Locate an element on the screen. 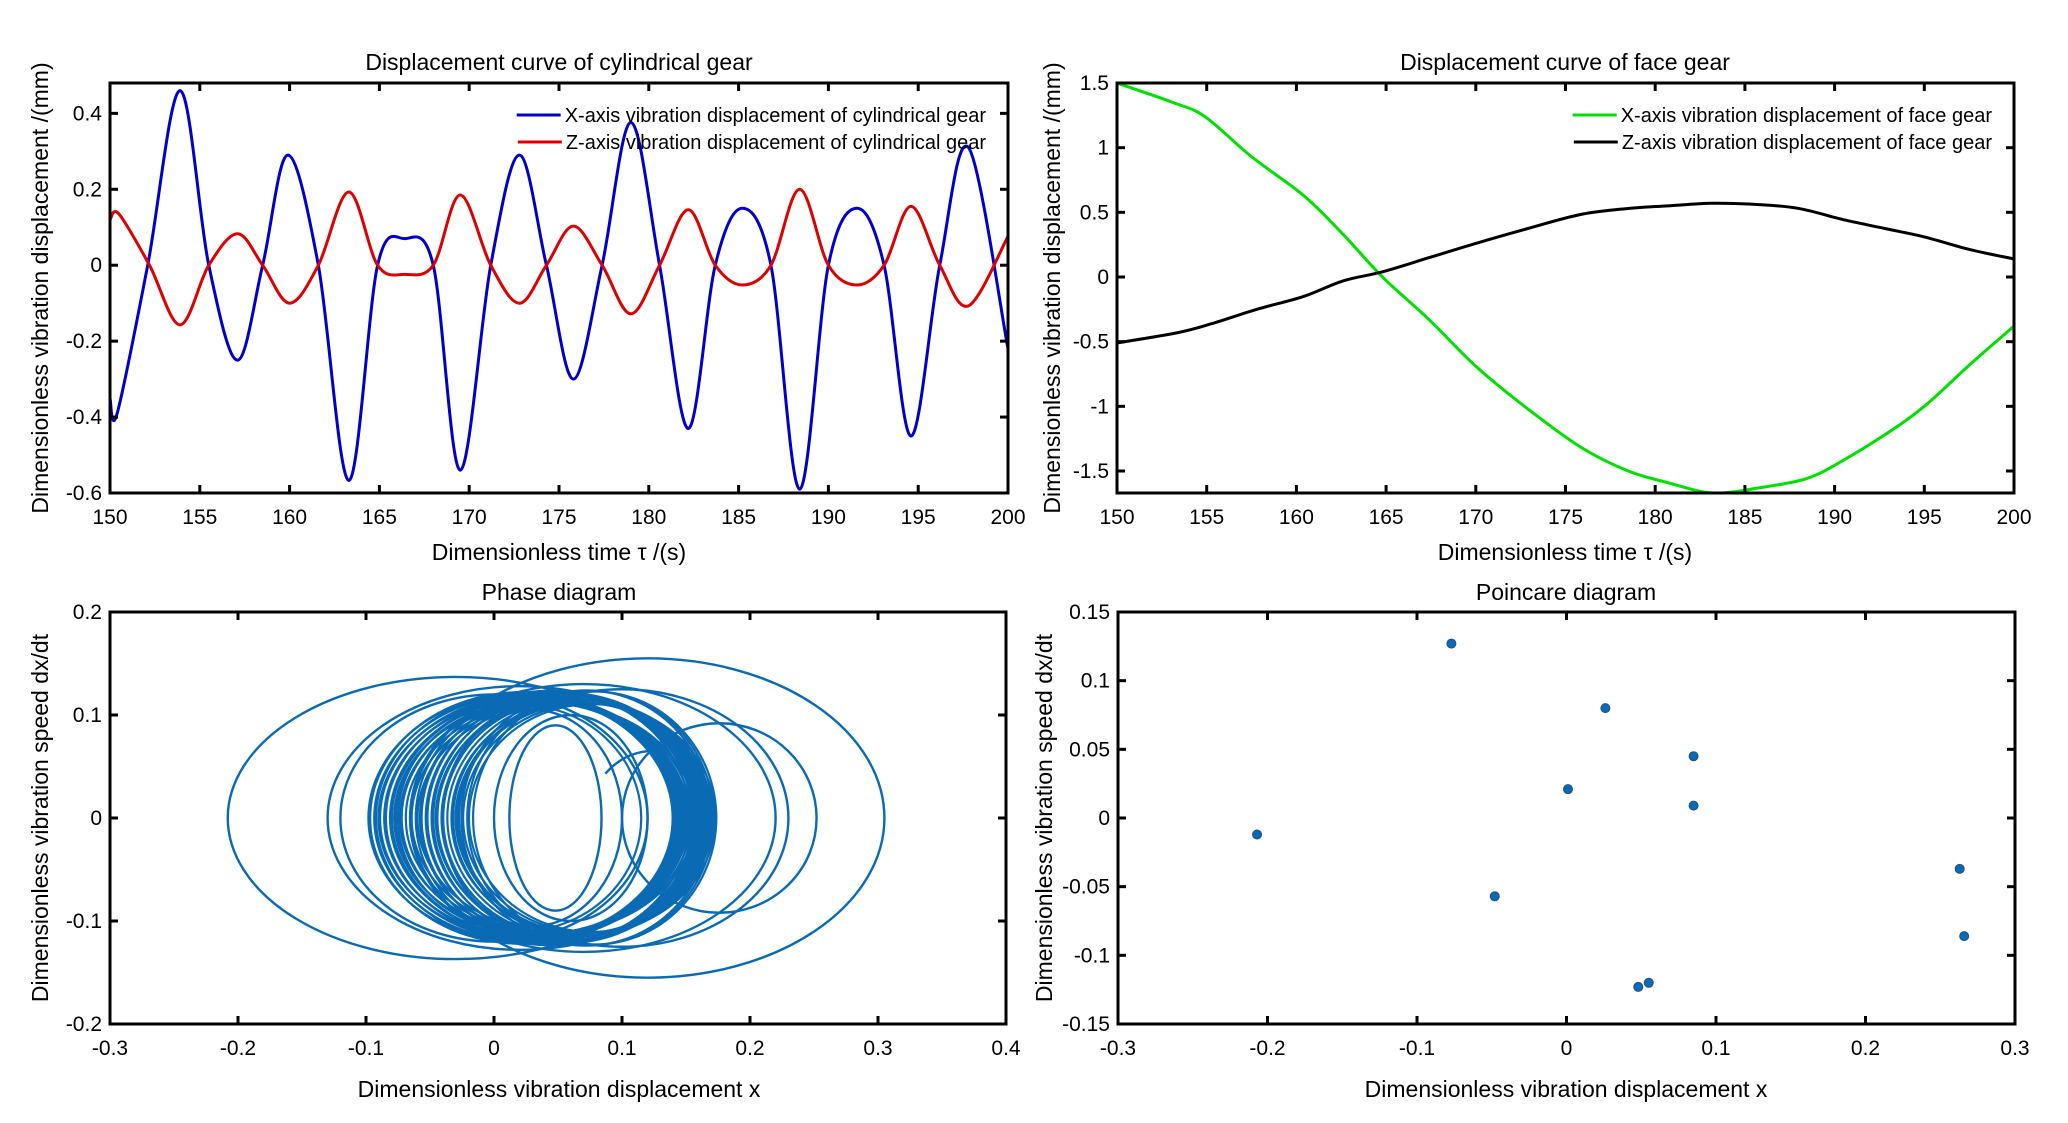 The height and width of the screenshot is (1123, 2068). y-tick-label: -1.5 is located at coordinates (1091, 471).